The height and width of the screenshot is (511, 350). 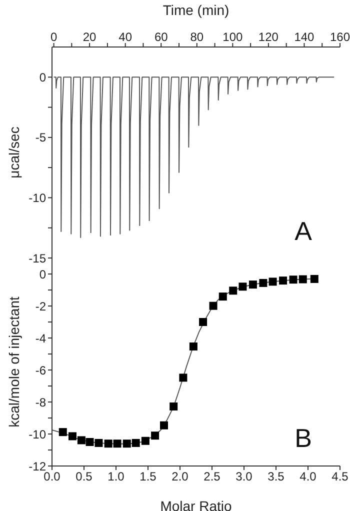 What do you see at coordinates (276, 477) in the screenshot?
I see `x-tick-label: 3.5` at bounding box center [276, 477].